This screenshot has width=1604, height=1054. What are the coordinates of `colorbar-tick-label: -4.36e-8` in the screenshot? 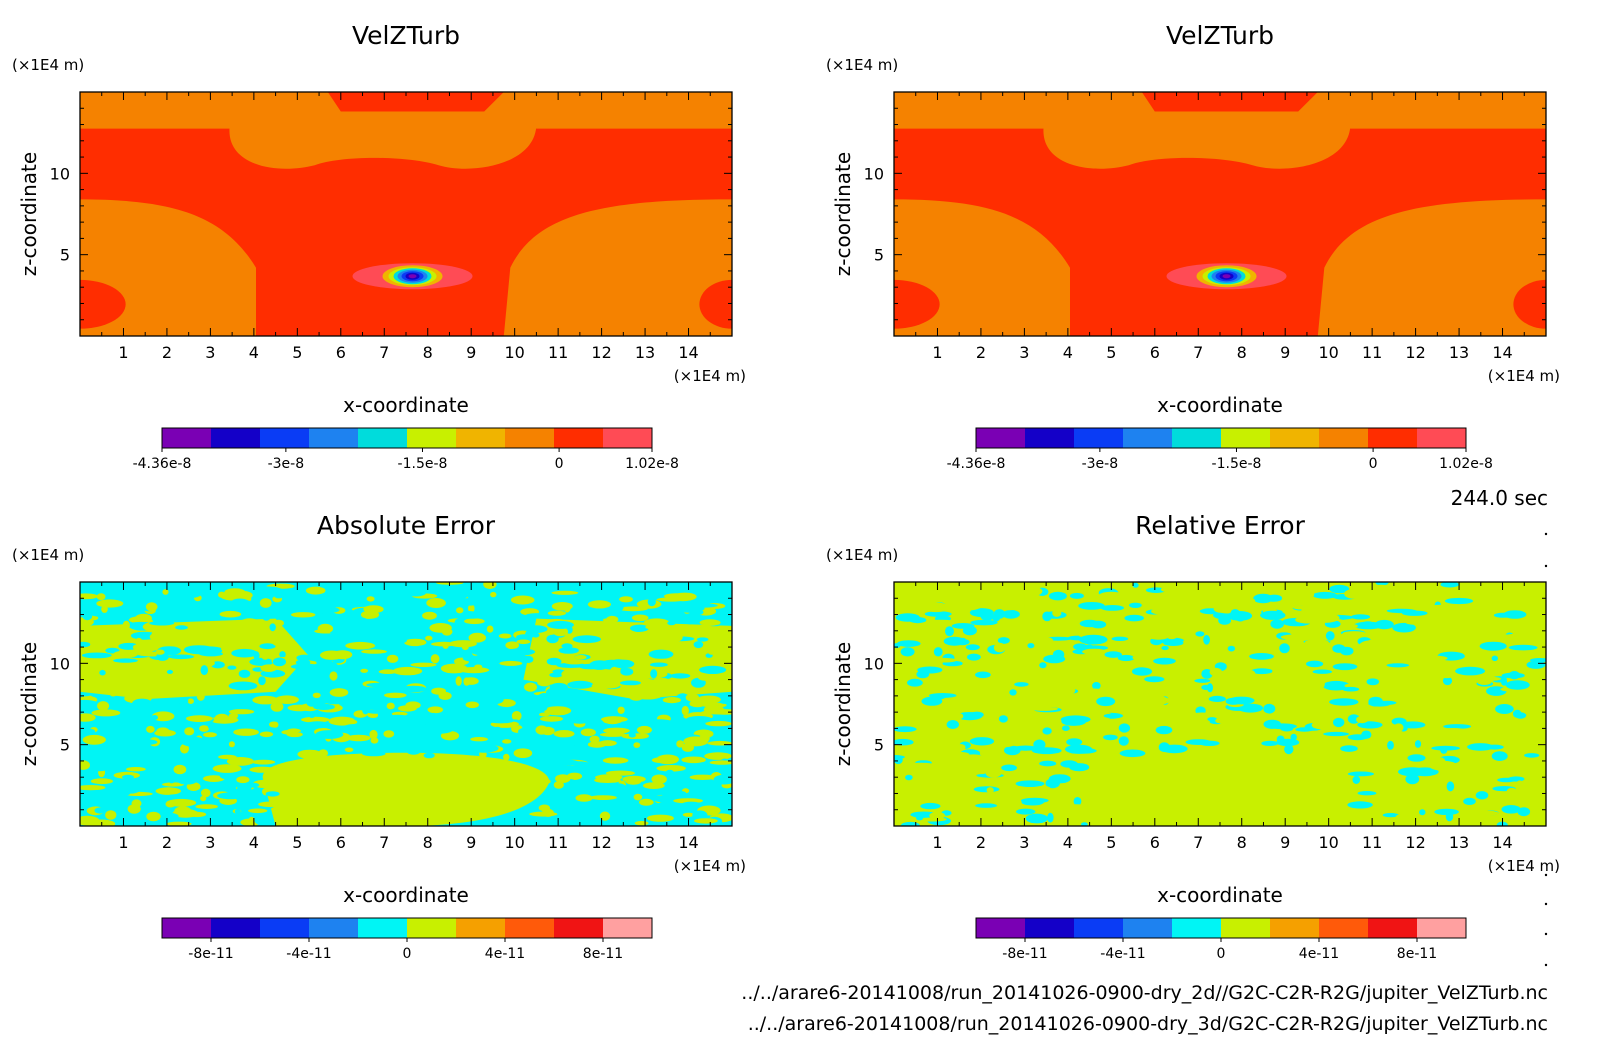 It's located at (162, 464).